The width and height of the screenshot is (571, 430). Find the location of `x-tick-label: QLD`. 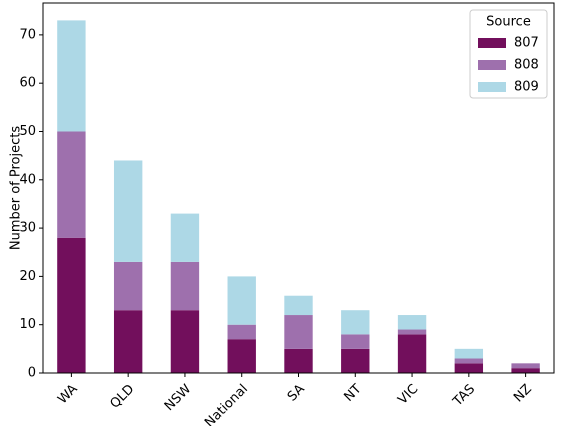

x-tick-label: QLD is located at coordinates (122, 397).